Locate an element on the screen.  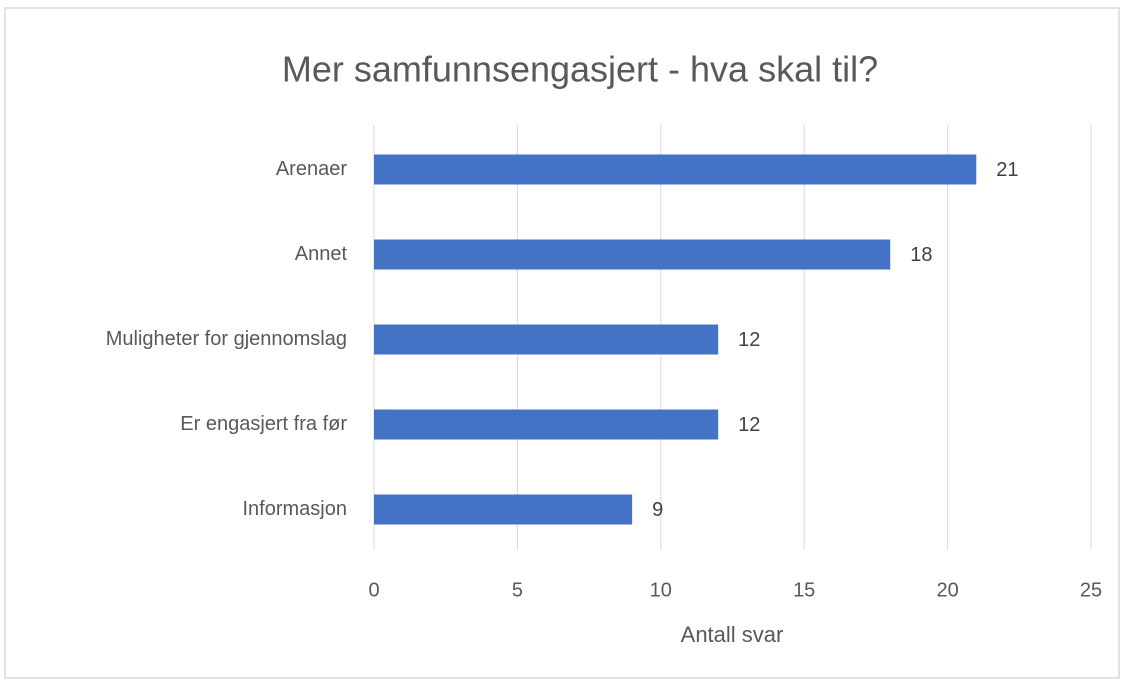
y-tick-label: Arenaer is located at coordinates (311, 169).